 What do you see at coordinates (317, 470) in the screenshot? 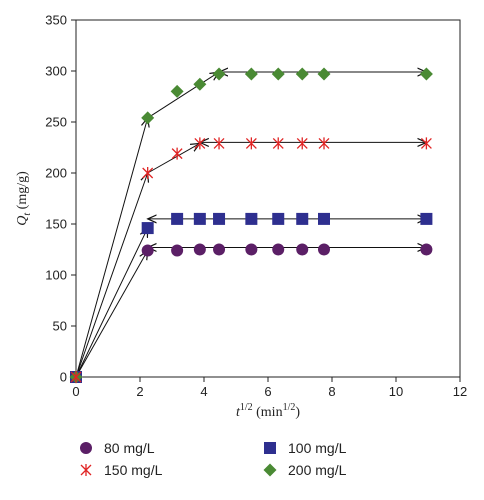
I see `legend-label: 200 mg/L` at bounding box center [317, 470].